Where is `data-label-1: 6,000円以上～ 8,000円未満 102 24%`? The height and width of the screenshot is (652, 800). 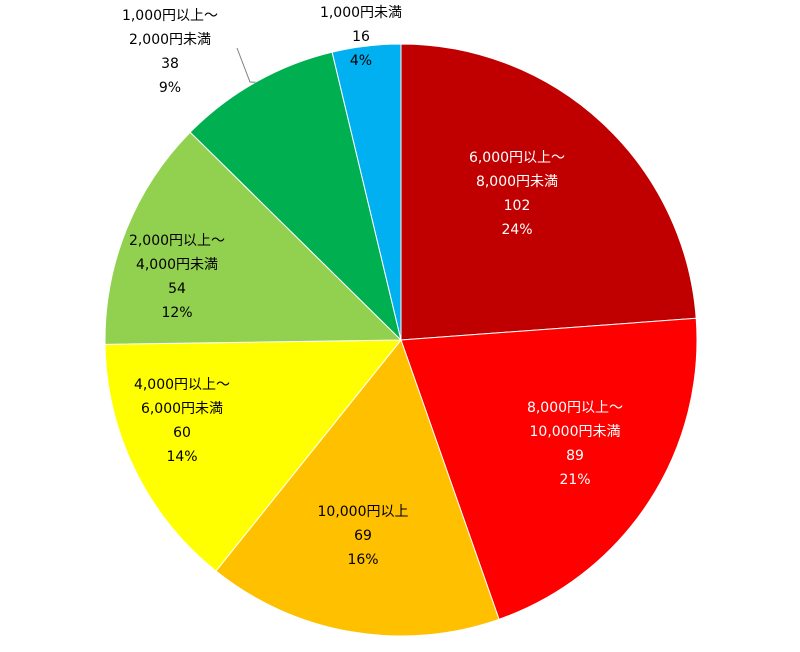
data-label-1: 6,000円以上～ 8,000円未満 102 24% is located at coordinates (517, 194).